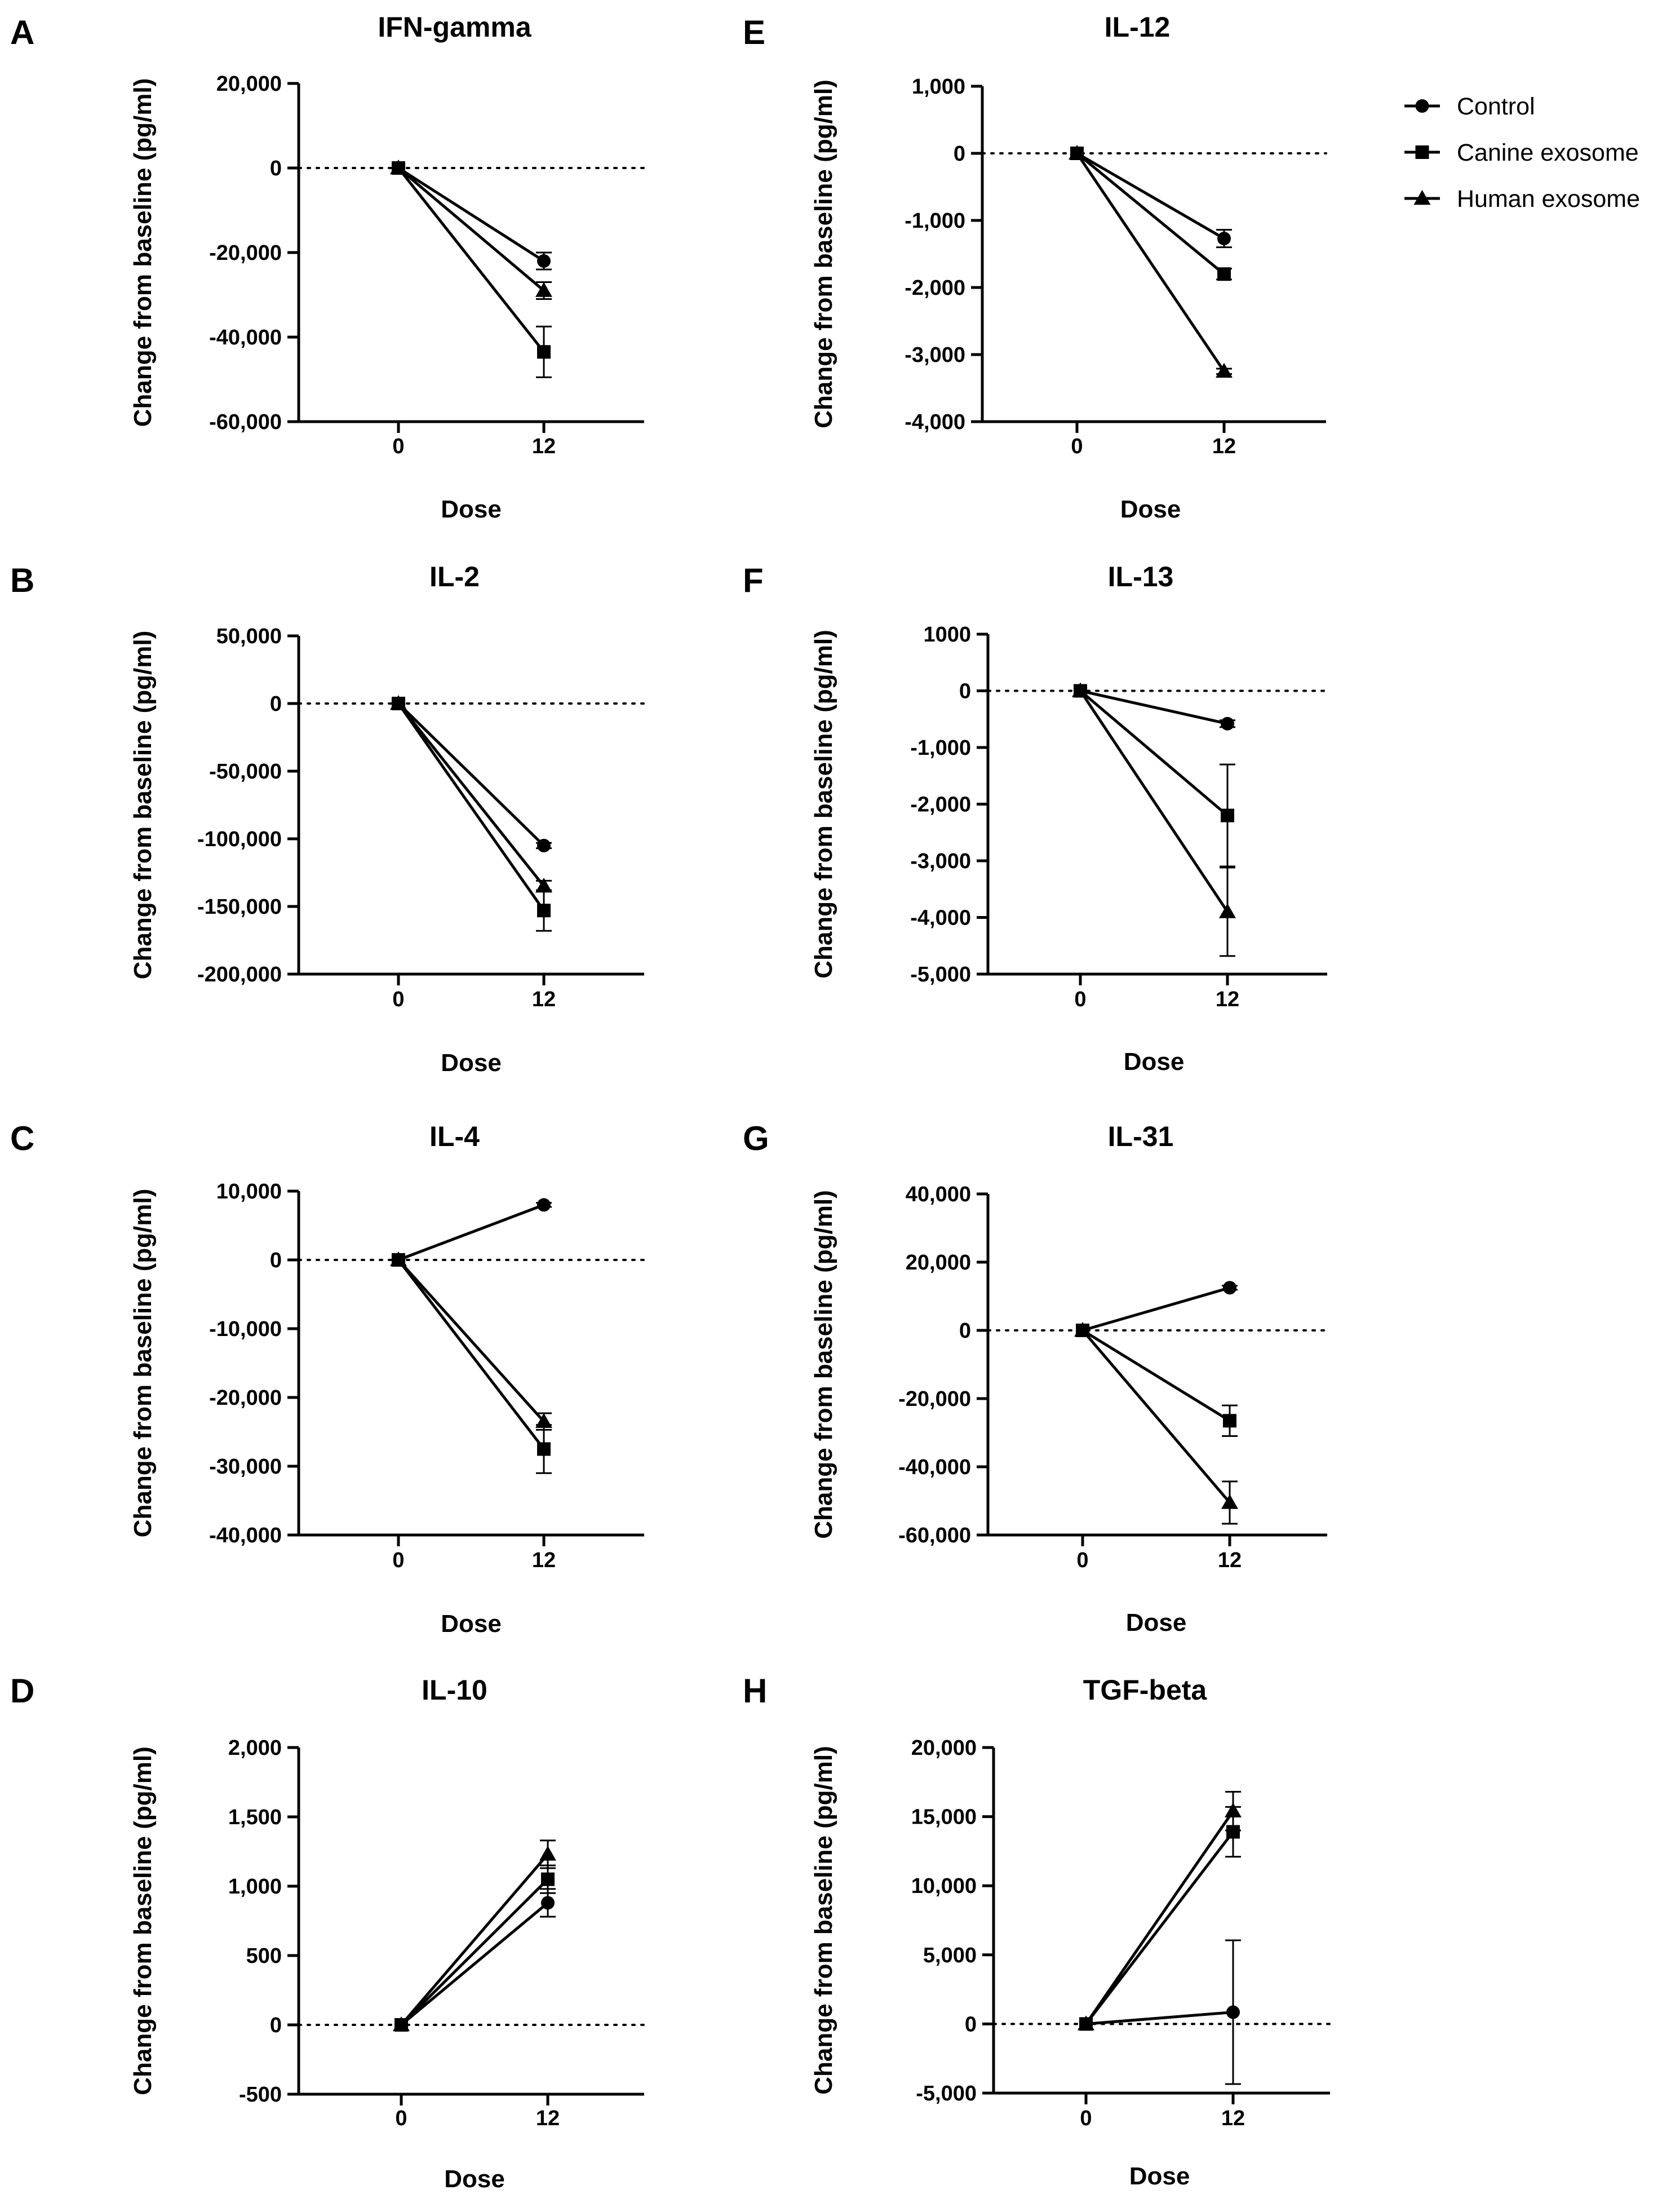 The height and width of the screenshot is (2203, 1680). I want to click on panel-g-title: IL-31, so click(1141, 1137).